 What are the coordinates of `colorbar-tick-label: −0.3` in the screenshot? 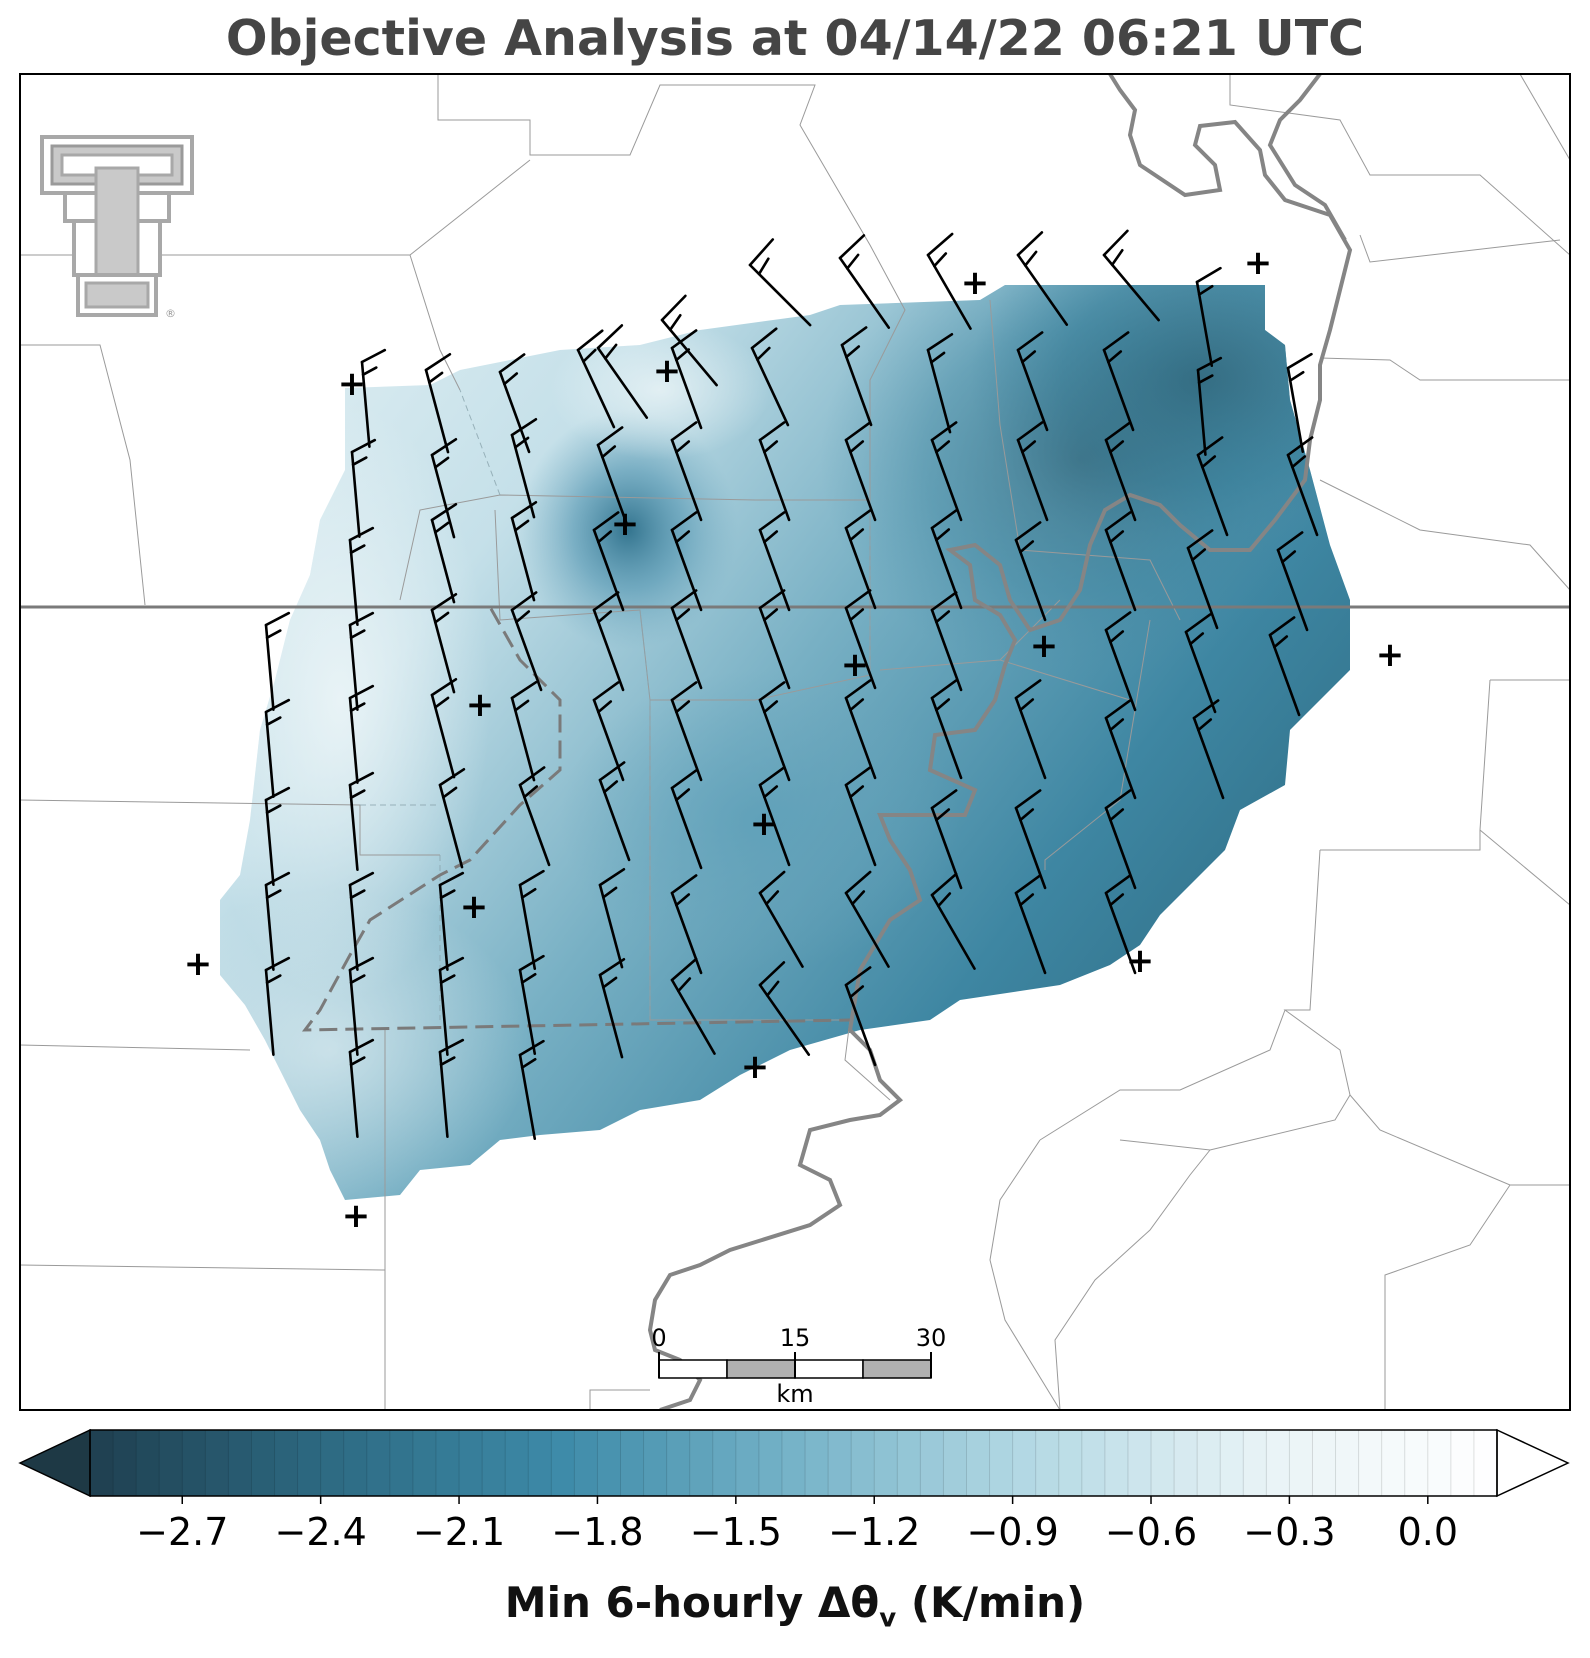 It's located at (1289, 1532).